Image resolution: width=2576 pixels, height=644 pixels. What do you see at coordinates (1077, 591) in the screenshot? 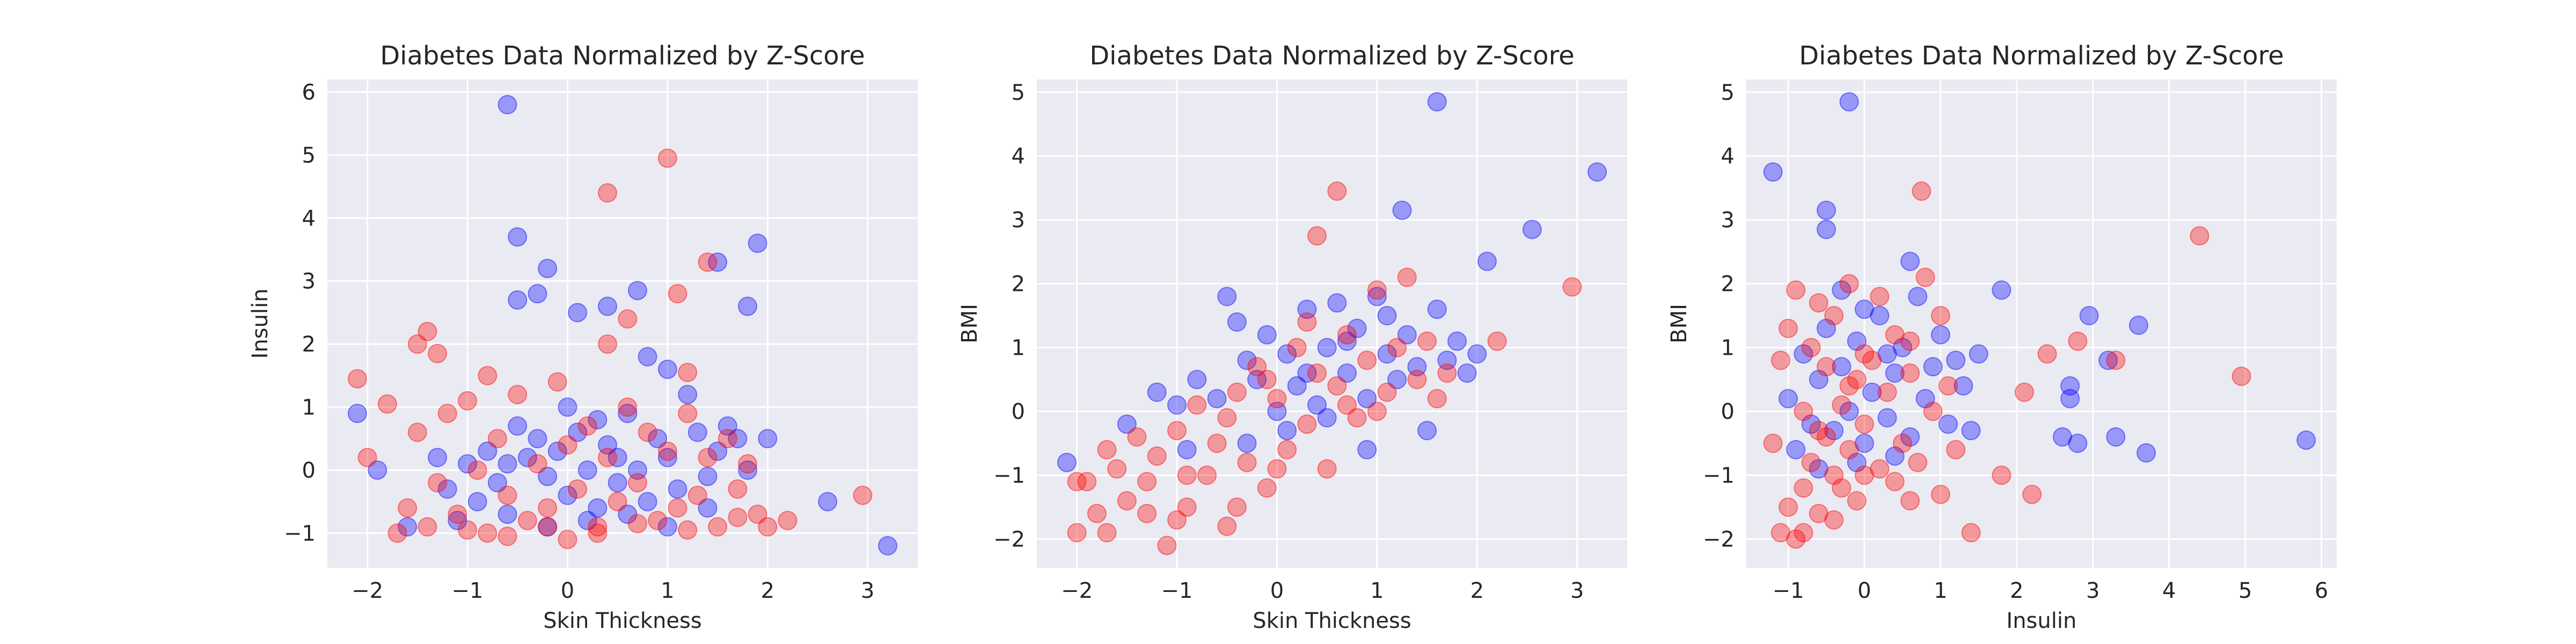
I see `x-tick-label: −2` at bounding box center [1077, 591].